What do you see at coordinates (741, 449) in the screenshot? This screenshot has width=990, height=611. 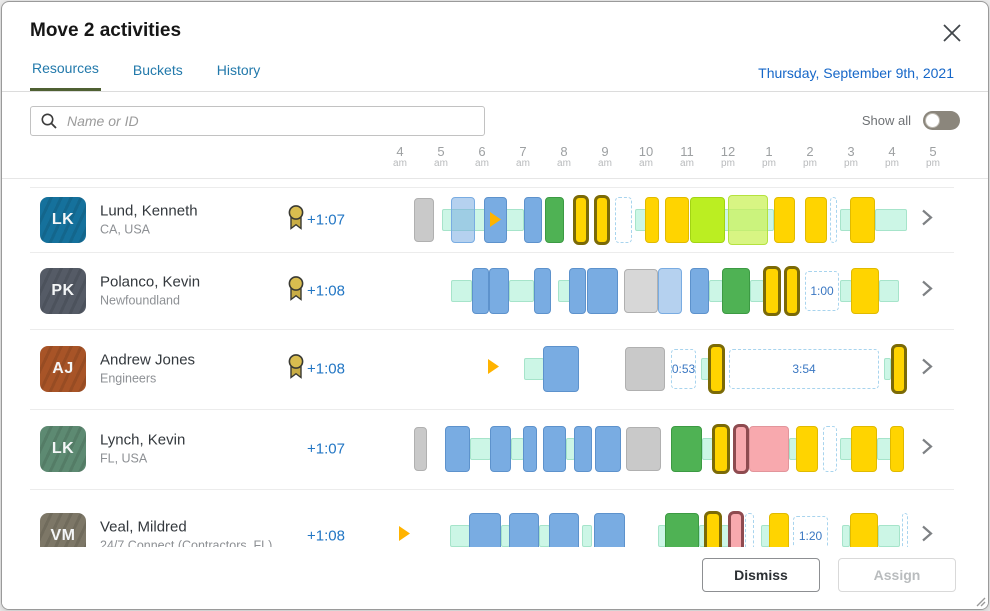 I see `activity-block-pinksel` at bounding box center [741, 449].